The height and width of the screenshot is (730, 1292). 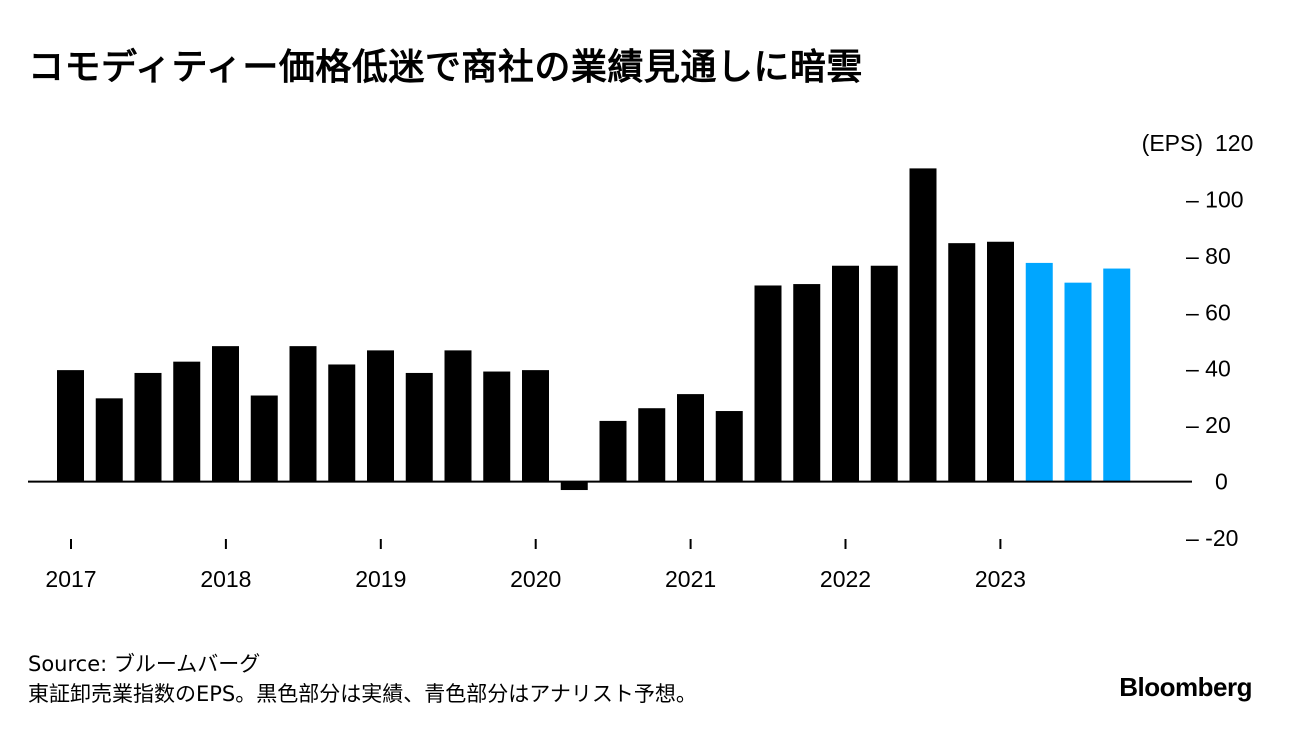 What do you see at coordinates (225, 579) in the screenshot?
I see `x-tick-label: 2018` at bounding box center [225, 579].